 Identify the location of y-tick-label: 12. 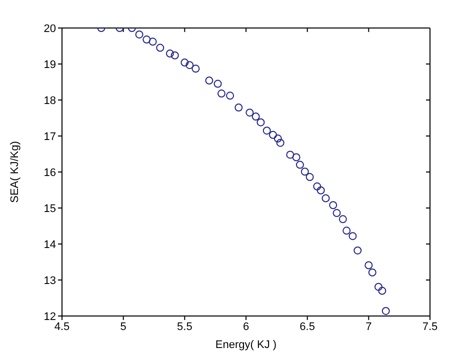
(50, 316).